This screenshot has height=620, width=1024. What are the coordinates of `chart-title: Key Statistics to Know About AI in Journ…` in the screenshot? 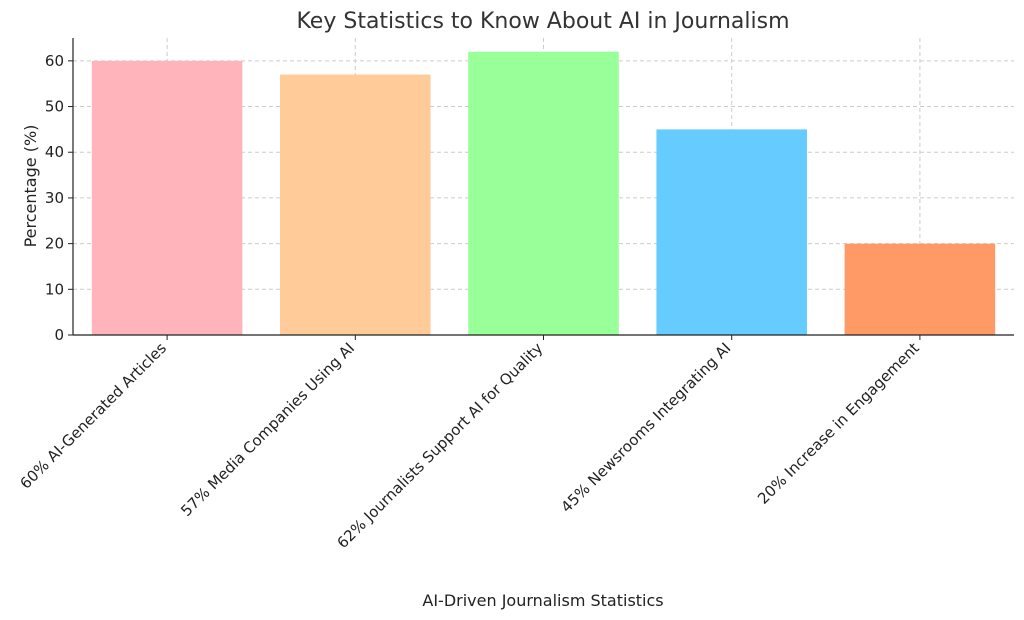 It's located at (542, 21).